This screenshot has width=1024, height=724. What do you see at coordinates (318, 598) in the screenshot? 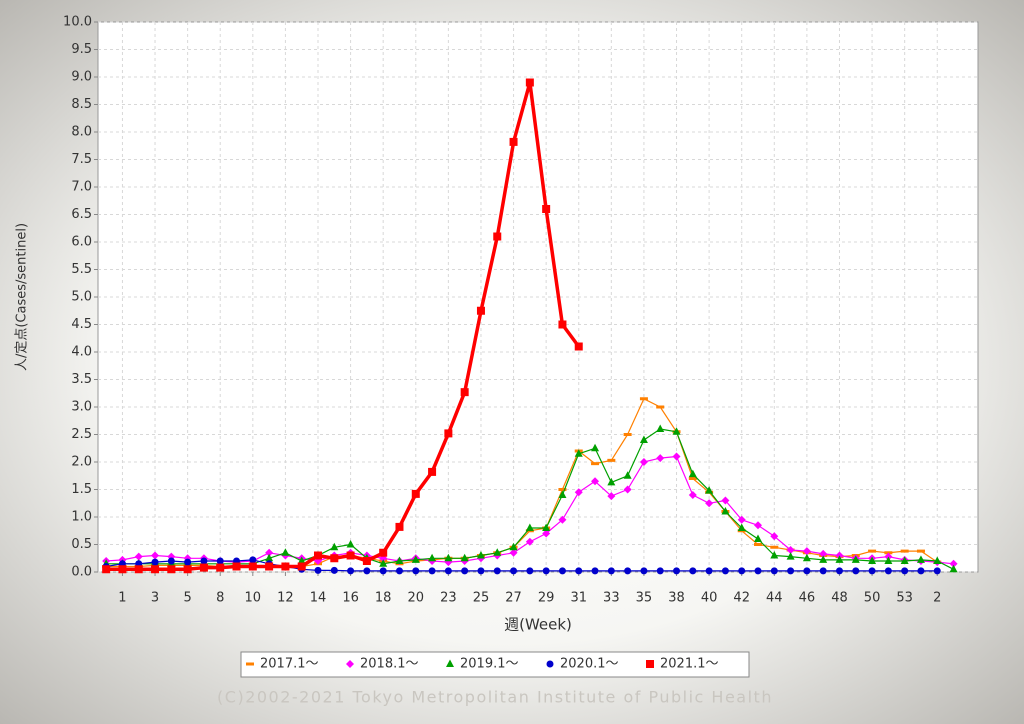
I see `x-tick-label: 14` at bounding box center [318, 598].